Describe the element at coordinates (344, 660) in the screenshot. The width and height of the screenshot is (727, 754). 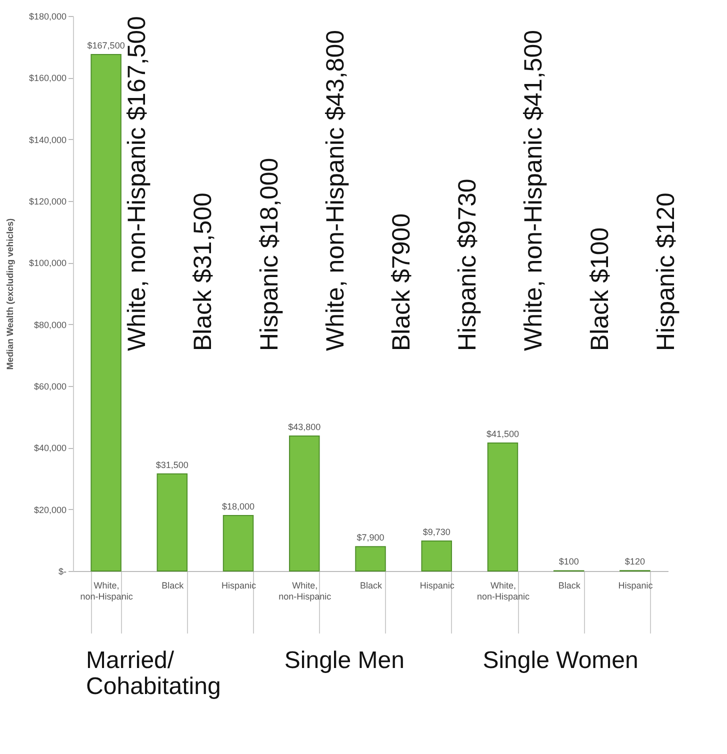
I see `text: Single Men` at that location.